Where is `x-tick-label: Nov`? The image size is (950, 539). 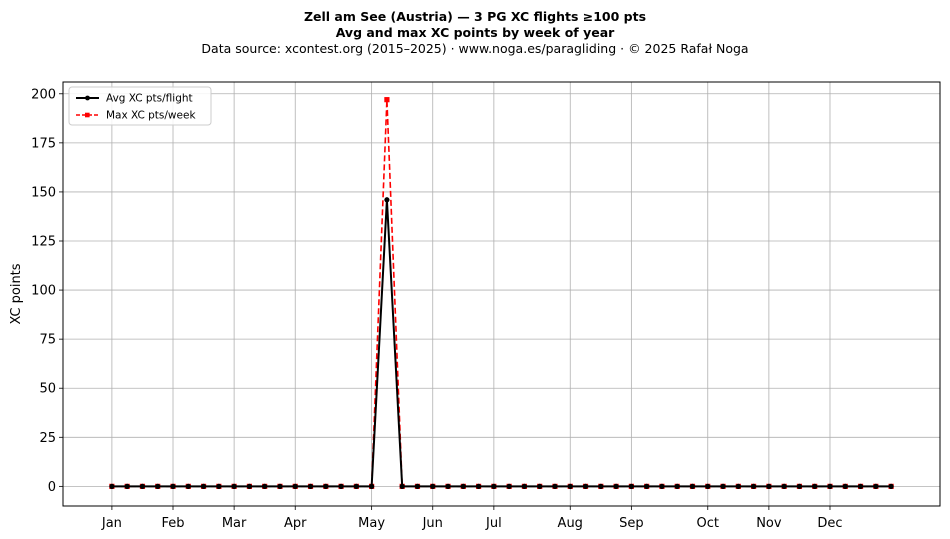
x-tick-label: Nov is located at coordinates (769, 523).